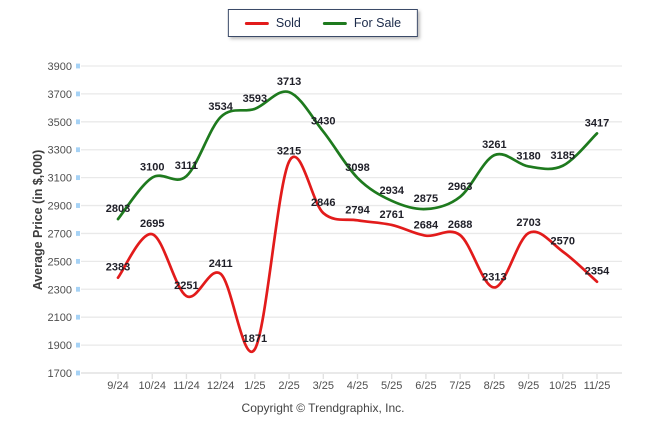 The width and height of the screenshot is (646, 434). What do you see at coordinates (255, 99) in the screenshot?
I see `data-label: 3593` at bounding box center [255, 99].